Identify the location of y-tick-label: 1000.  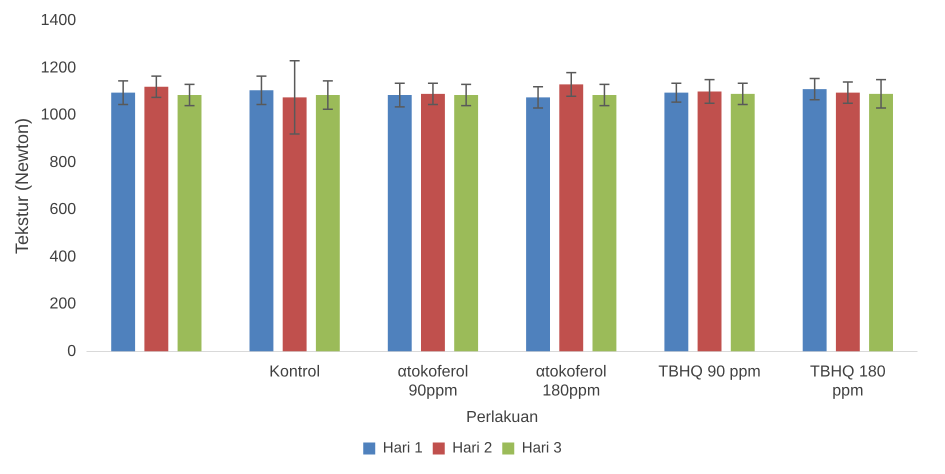
(58, 115).